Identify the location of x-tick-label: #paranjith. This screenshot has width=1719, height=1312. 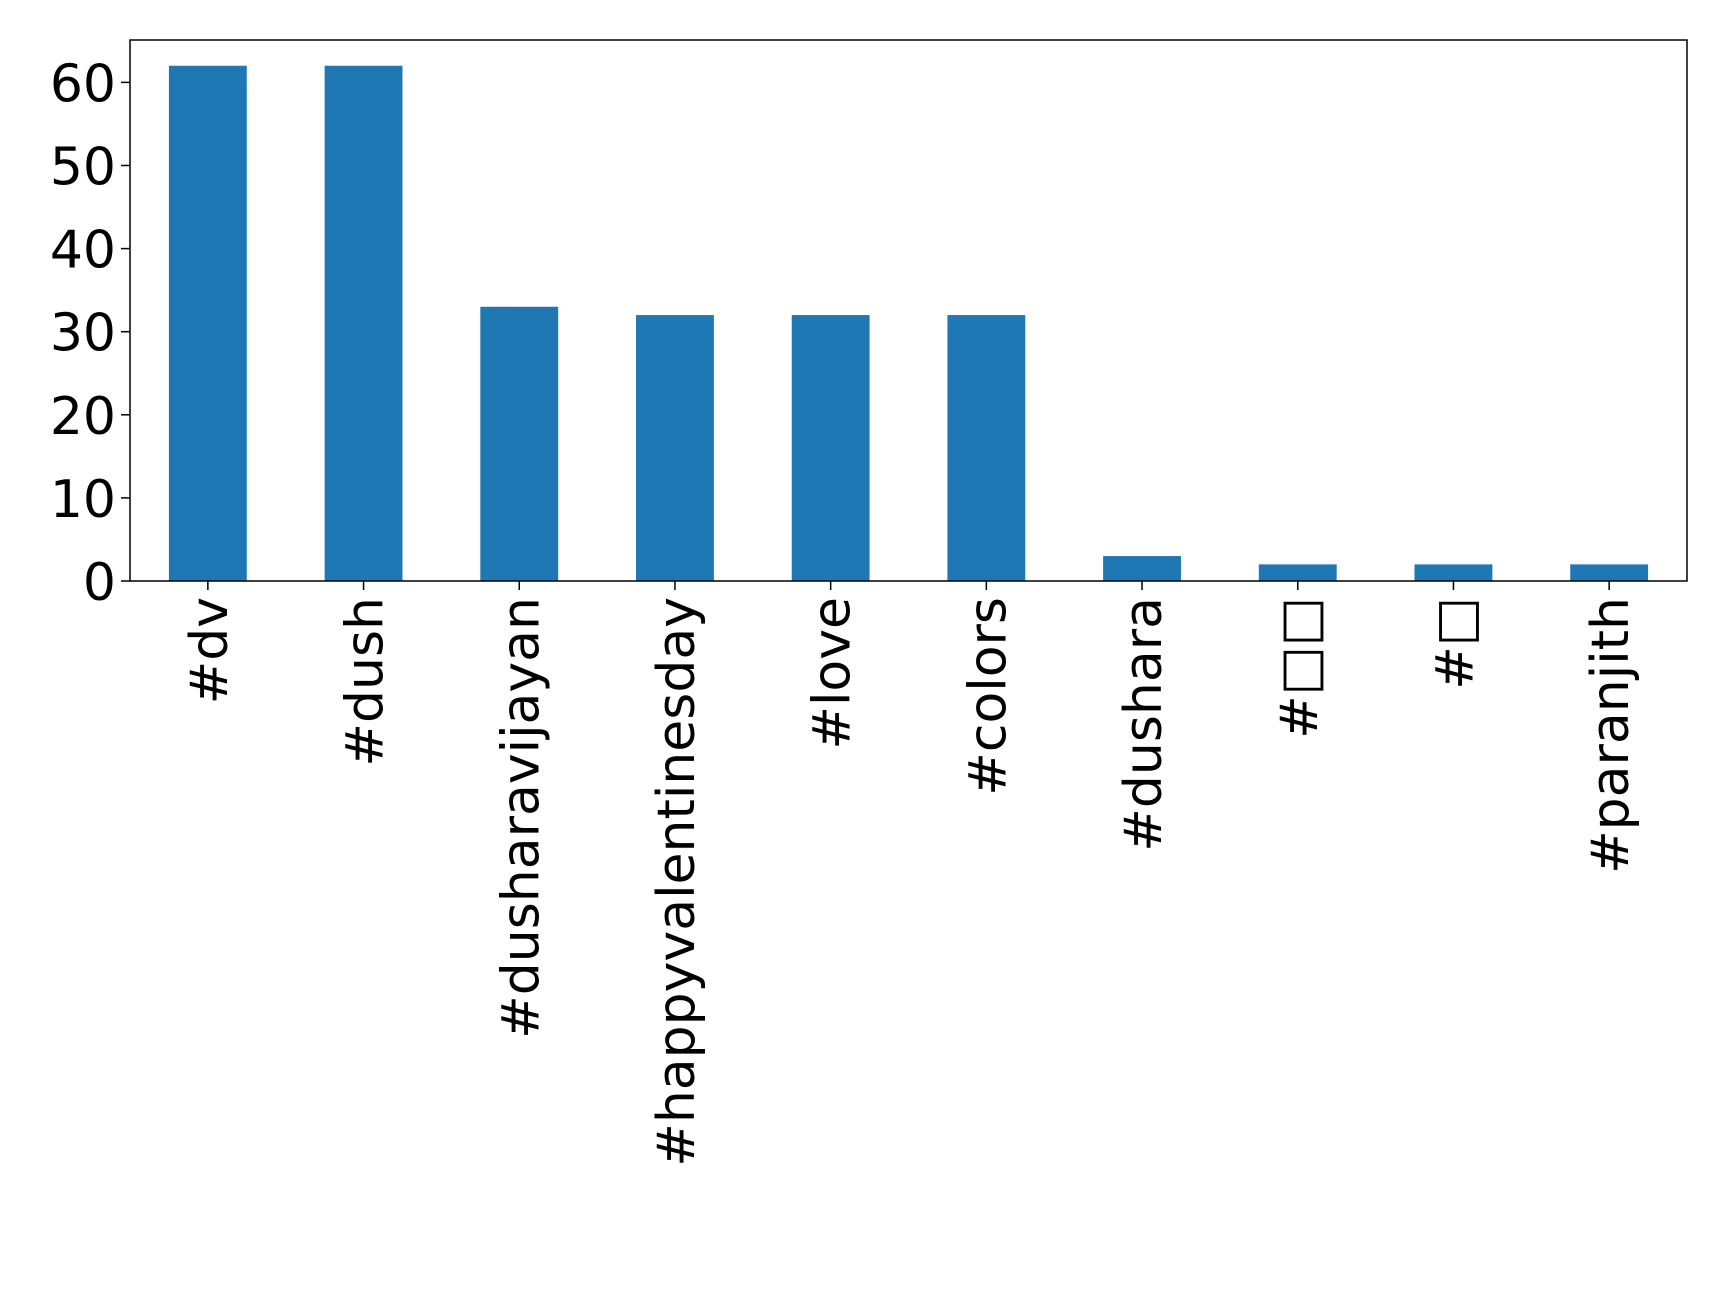
(1611, 735).